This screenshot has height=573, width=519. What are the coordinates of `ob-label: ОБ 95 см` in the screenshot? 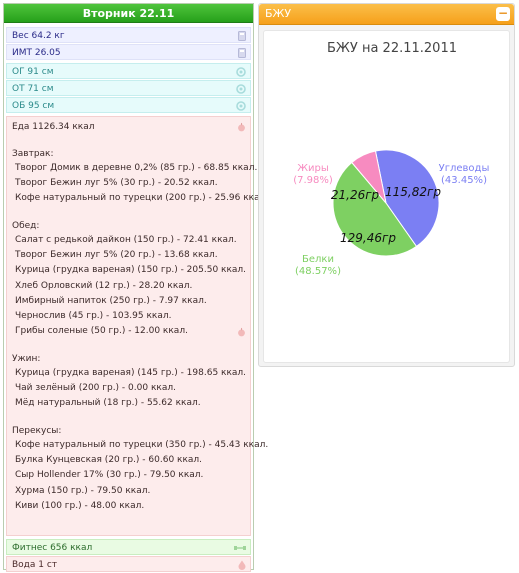 It's located at (33, 106).